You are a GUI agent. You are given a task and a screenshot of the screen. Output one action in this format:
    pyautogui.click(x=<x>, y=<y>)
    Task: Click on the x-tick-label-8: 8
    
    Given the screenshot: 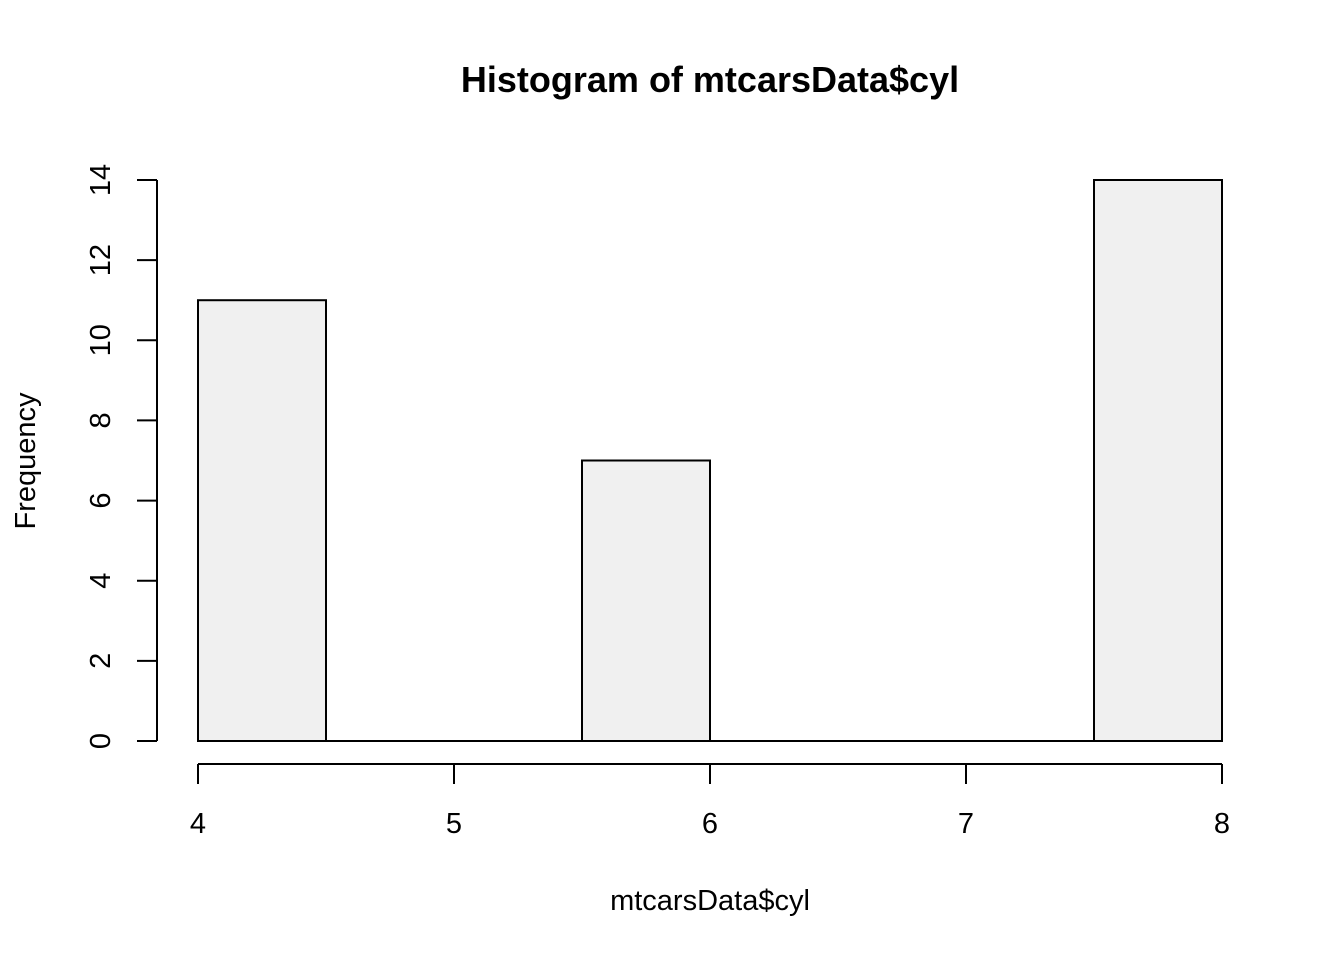 What is the action you would take?
    pyautogui.click(x=1222, y=824)
    